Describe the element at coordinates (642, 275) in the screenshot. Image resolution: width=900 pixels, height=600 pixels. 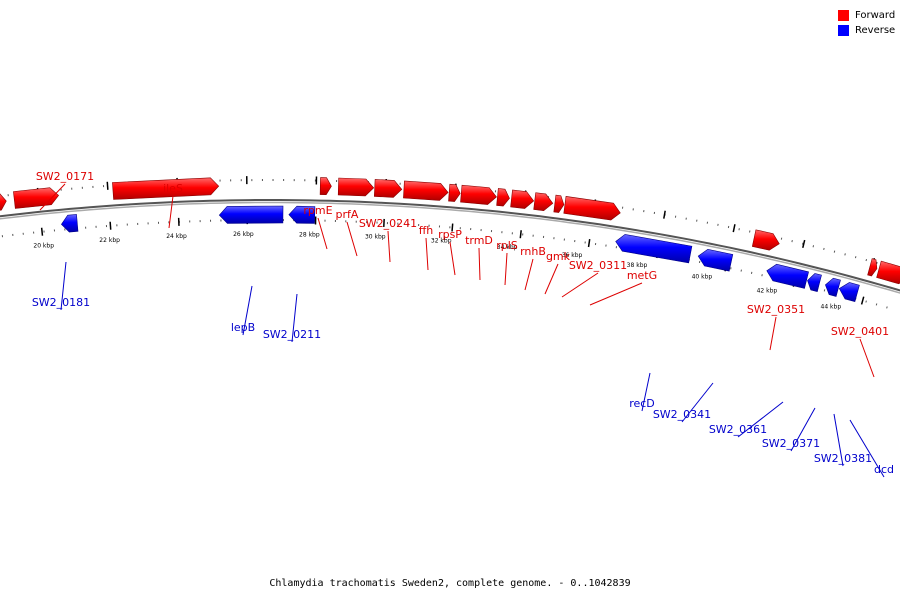
I see `gene-label: metG` at that location.